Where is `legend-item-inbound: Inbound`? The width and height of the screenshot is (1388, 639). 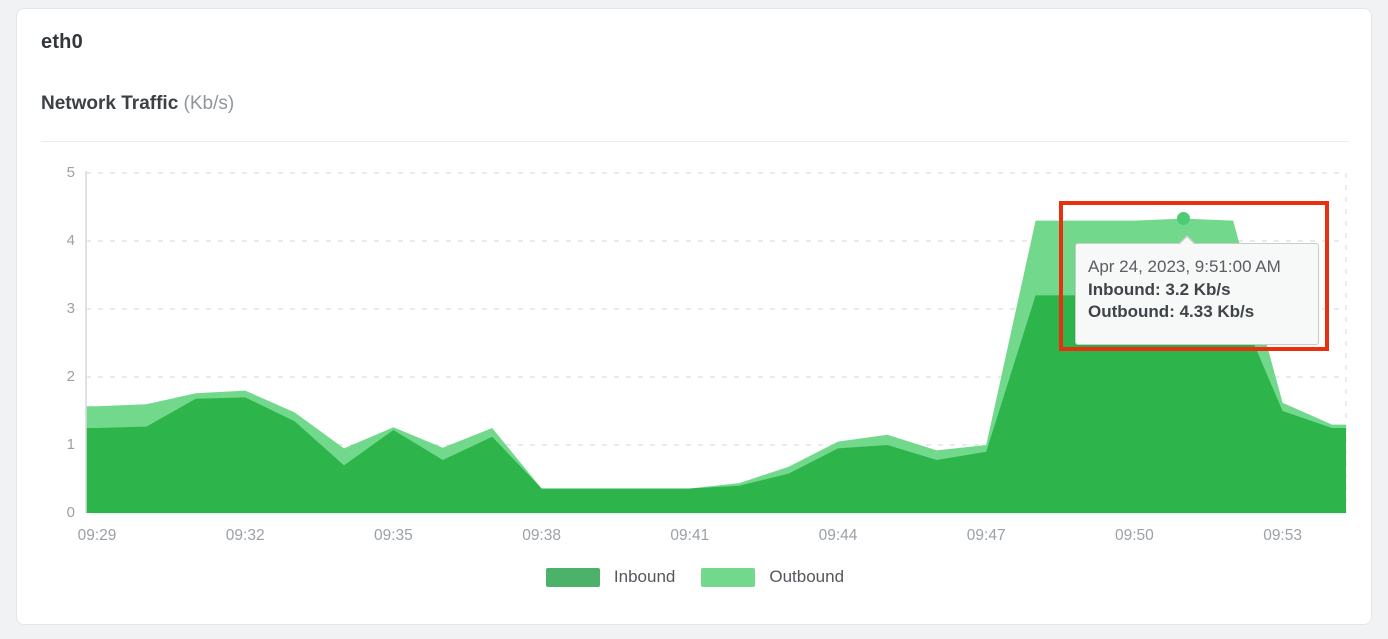 legend-item-inbound: Inbound is located at coordinates (610, 577).